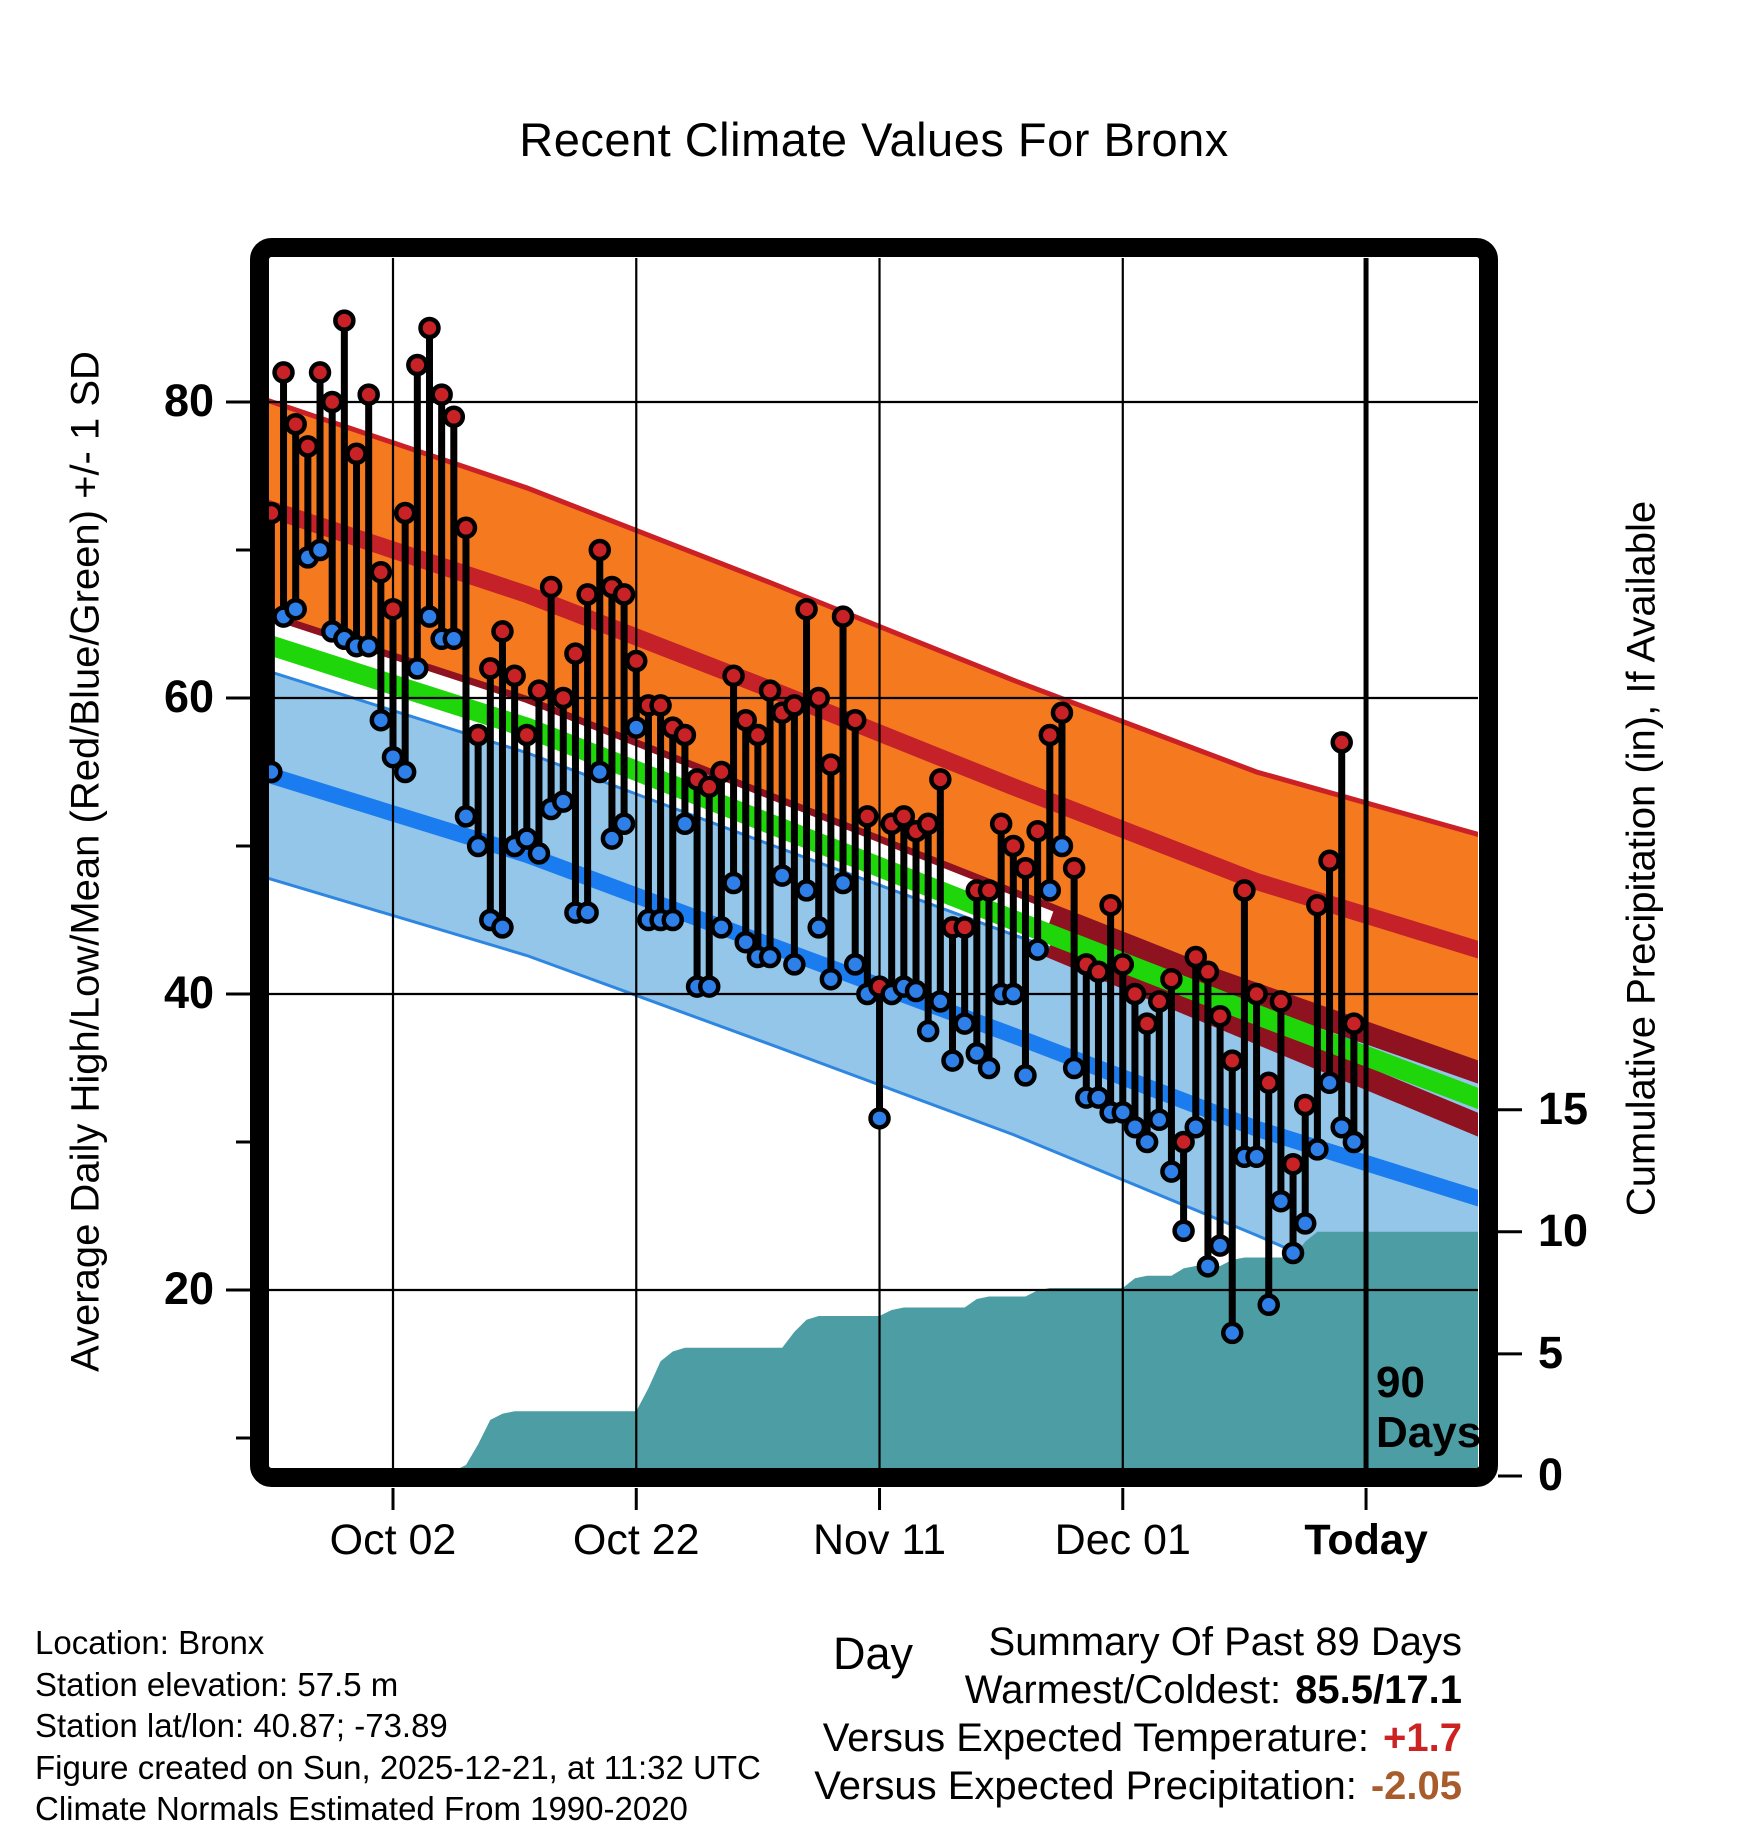  Describe the element at coordinates (188, 1288) in the screenshot. I see `y-left-tick-label: 20` at that location.